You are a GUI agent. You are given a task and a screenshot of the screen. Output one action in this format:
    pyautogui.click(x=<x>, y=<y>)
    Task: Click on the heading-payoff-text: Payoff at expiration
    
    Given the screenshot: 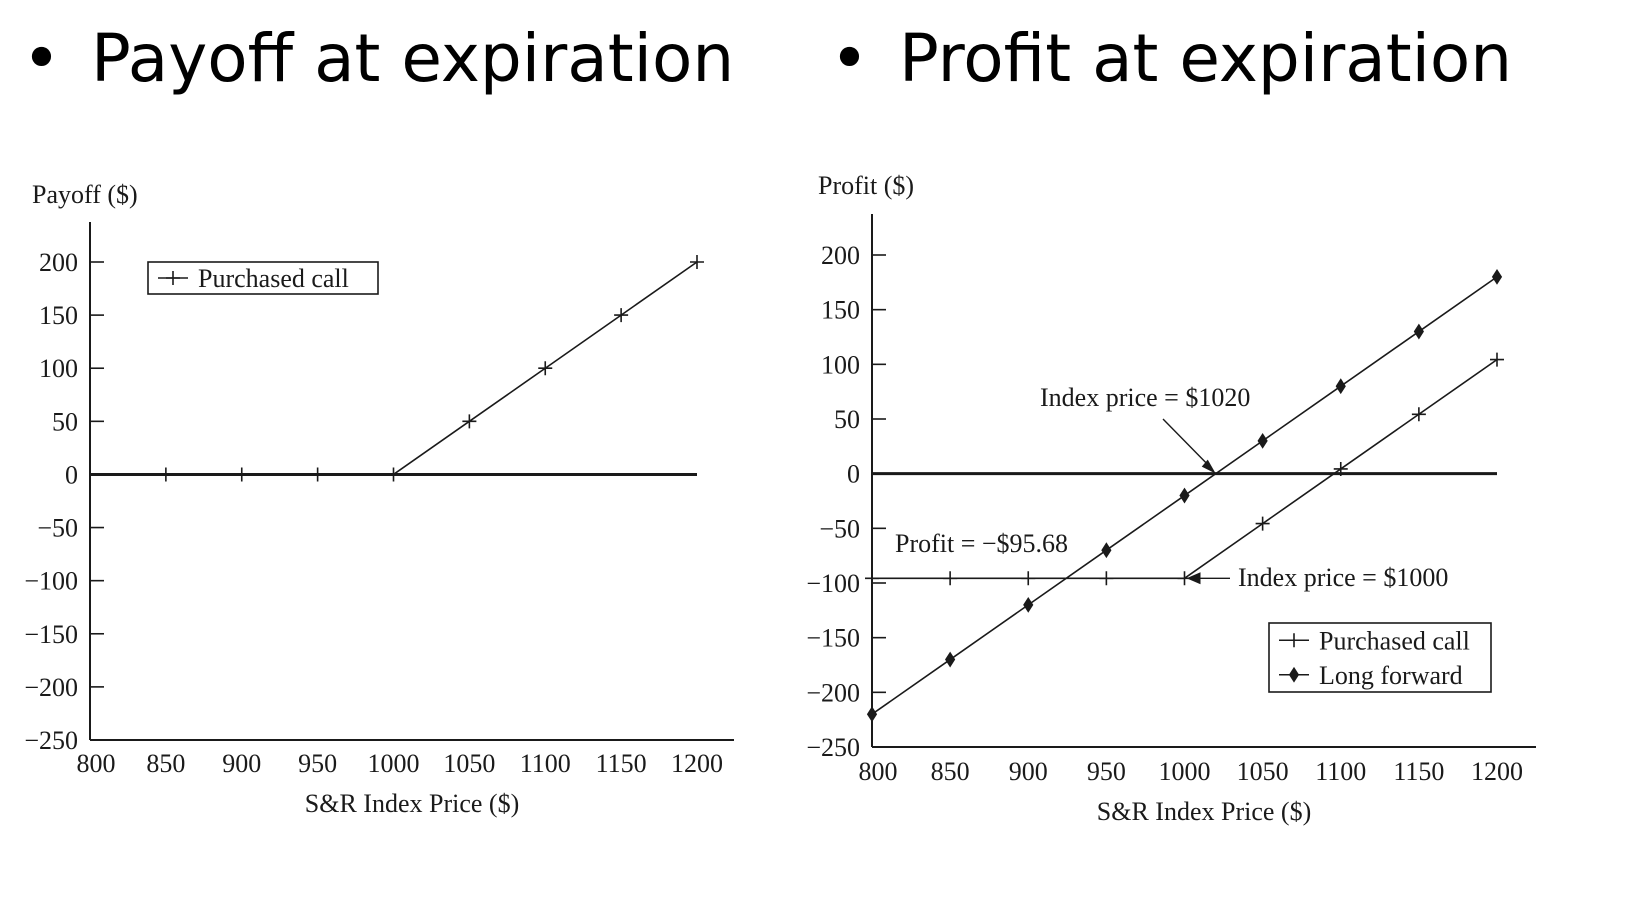 What is the action you would take?
    pyautogui.click(x=412, y=58)
    